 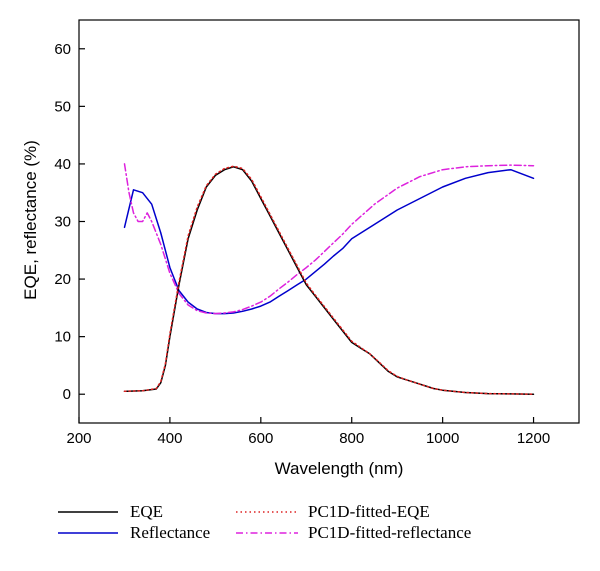 What do you see at coordinates (62, 337) in the screenshot?
I see `y-tick-label: 10` at bounding box center [62, 337].